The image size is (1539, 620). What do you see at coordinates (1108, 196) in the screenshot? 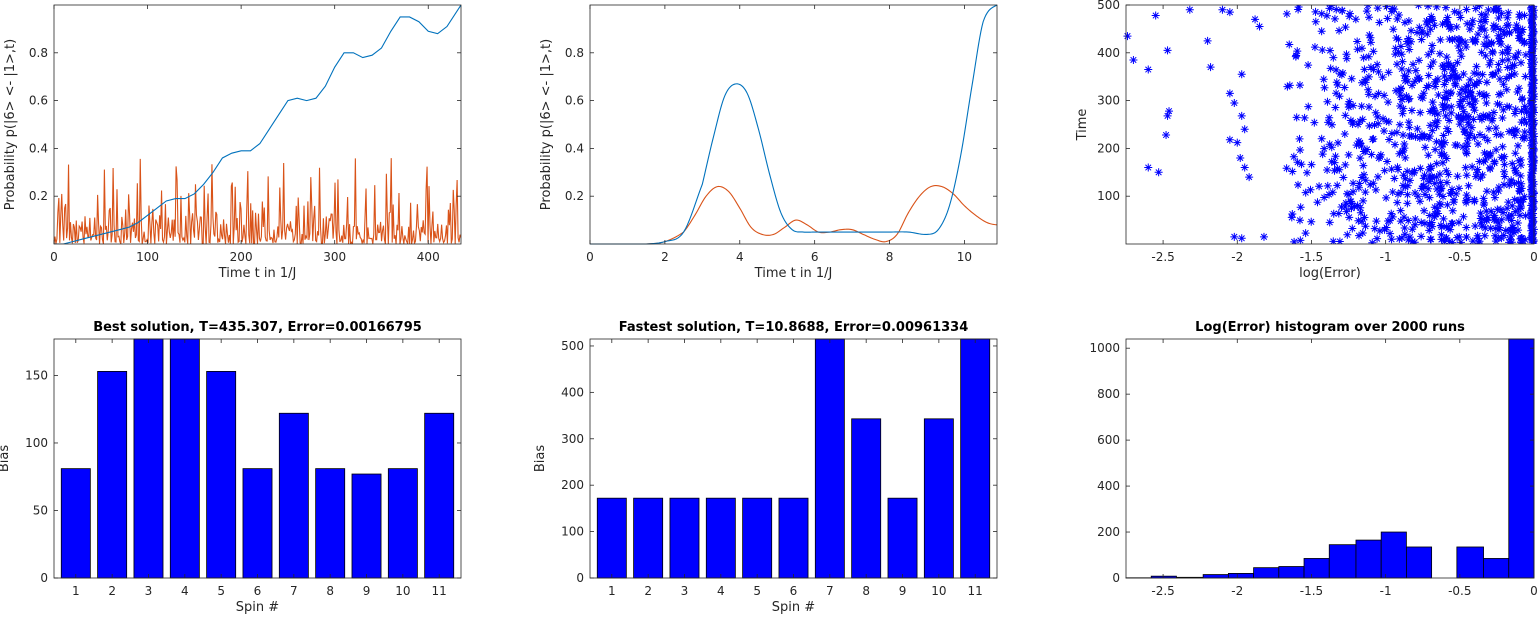
I see `y-tick-label: 100` at bounding box center [1108, 196].